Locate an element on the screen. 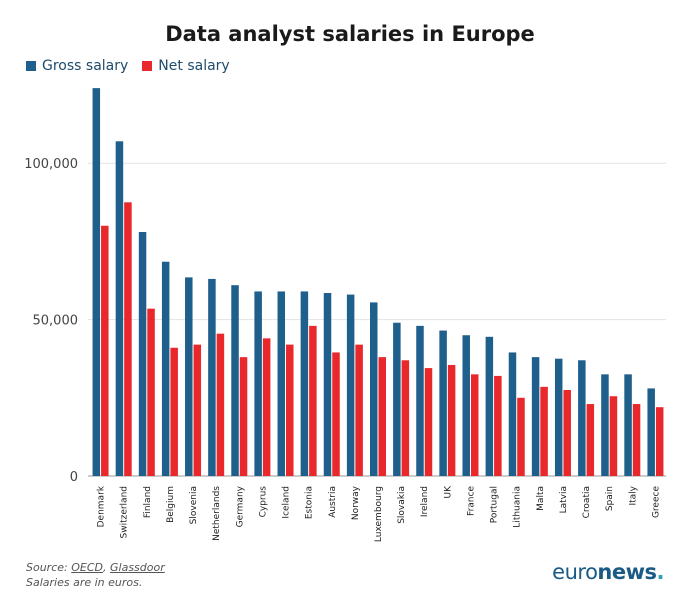  x-tick-label: Finland is located at coordinates (148, 502).